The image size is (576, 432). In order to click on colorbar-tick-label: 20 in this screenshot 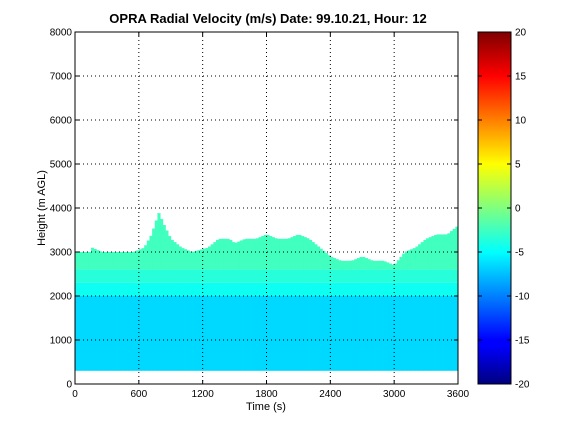, I will do `click(521, 33)`.